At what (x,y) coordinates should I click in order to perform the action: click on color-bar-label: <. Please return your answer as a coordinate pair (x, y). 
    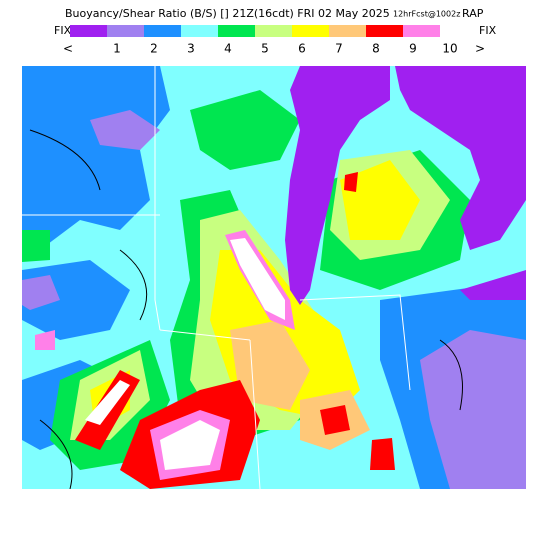
    Looking at the image, I should click on (68, 49).